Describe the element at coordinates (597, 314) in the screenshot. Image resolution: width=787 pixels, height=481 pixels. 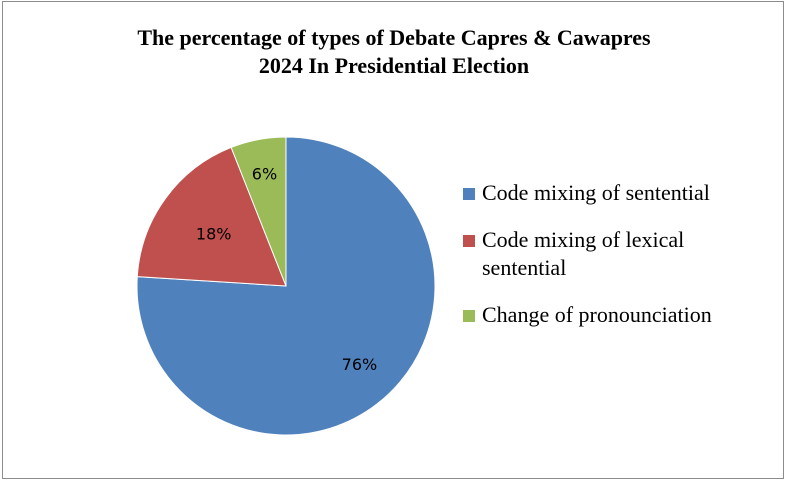
I see `legend-label-pronounciation: Change of pronounciation` at that location.